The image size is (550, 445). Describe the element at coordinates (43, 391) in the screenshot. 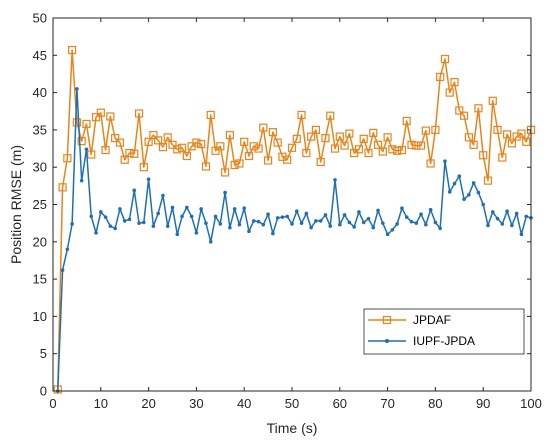

I see `y-tick-label: 0` at that location.